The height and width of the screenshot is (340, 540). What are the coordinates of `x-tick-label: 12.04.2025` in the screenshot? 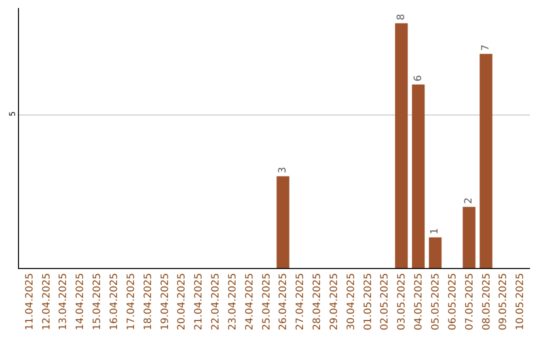 It's located at (46, 301).